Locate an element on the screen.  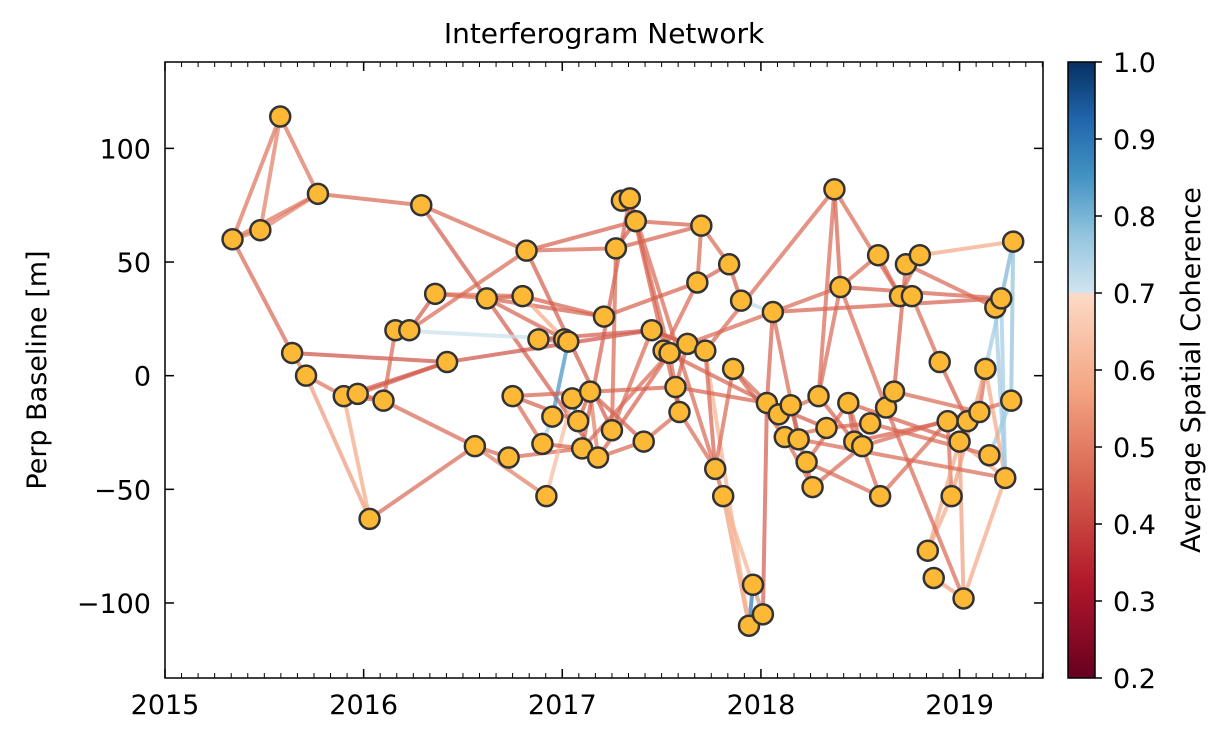
colorbar-tick-label: 0.9 is located at coordinates (1134, 140).